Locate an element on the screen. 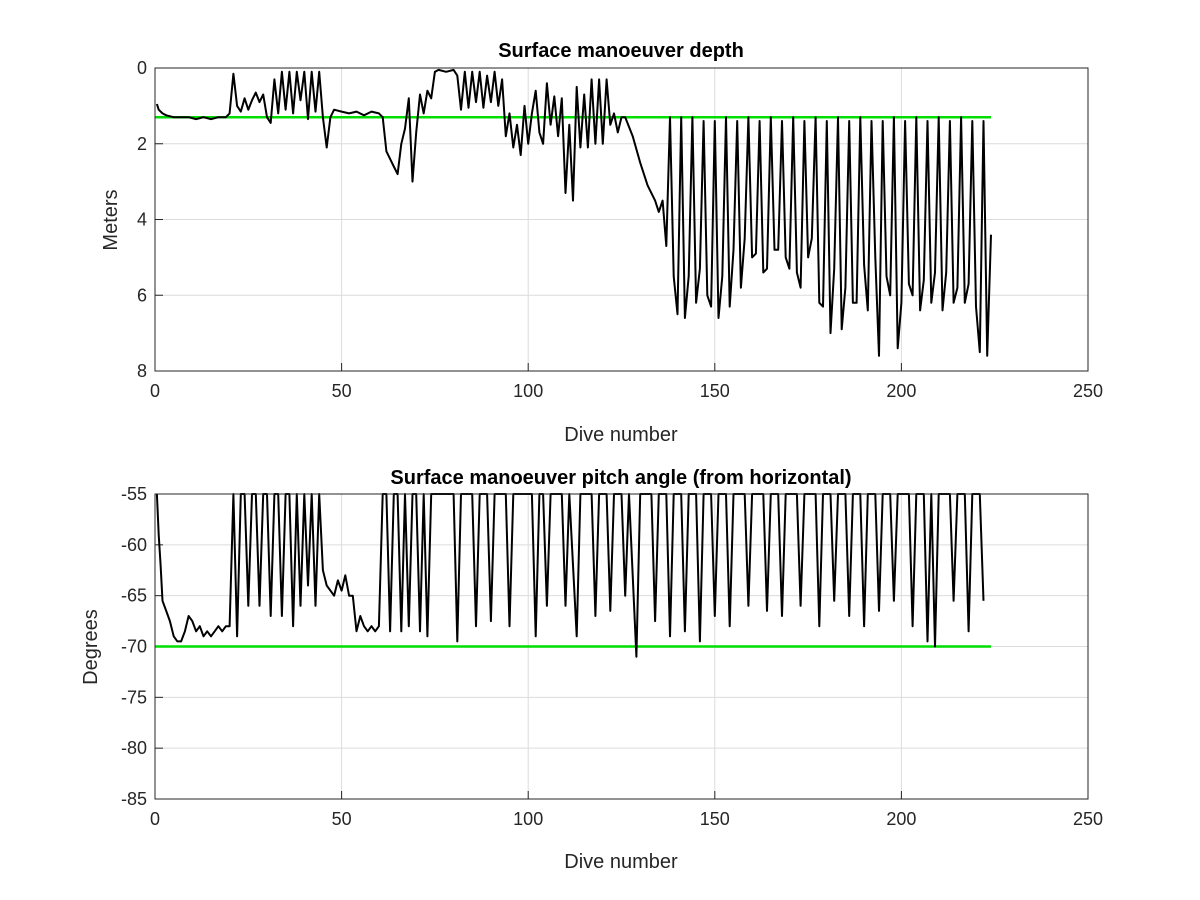 The height and width of the screenshot is (900, 1200). pitch-x-tick-label: 200 is located at coordinates (901, 819).